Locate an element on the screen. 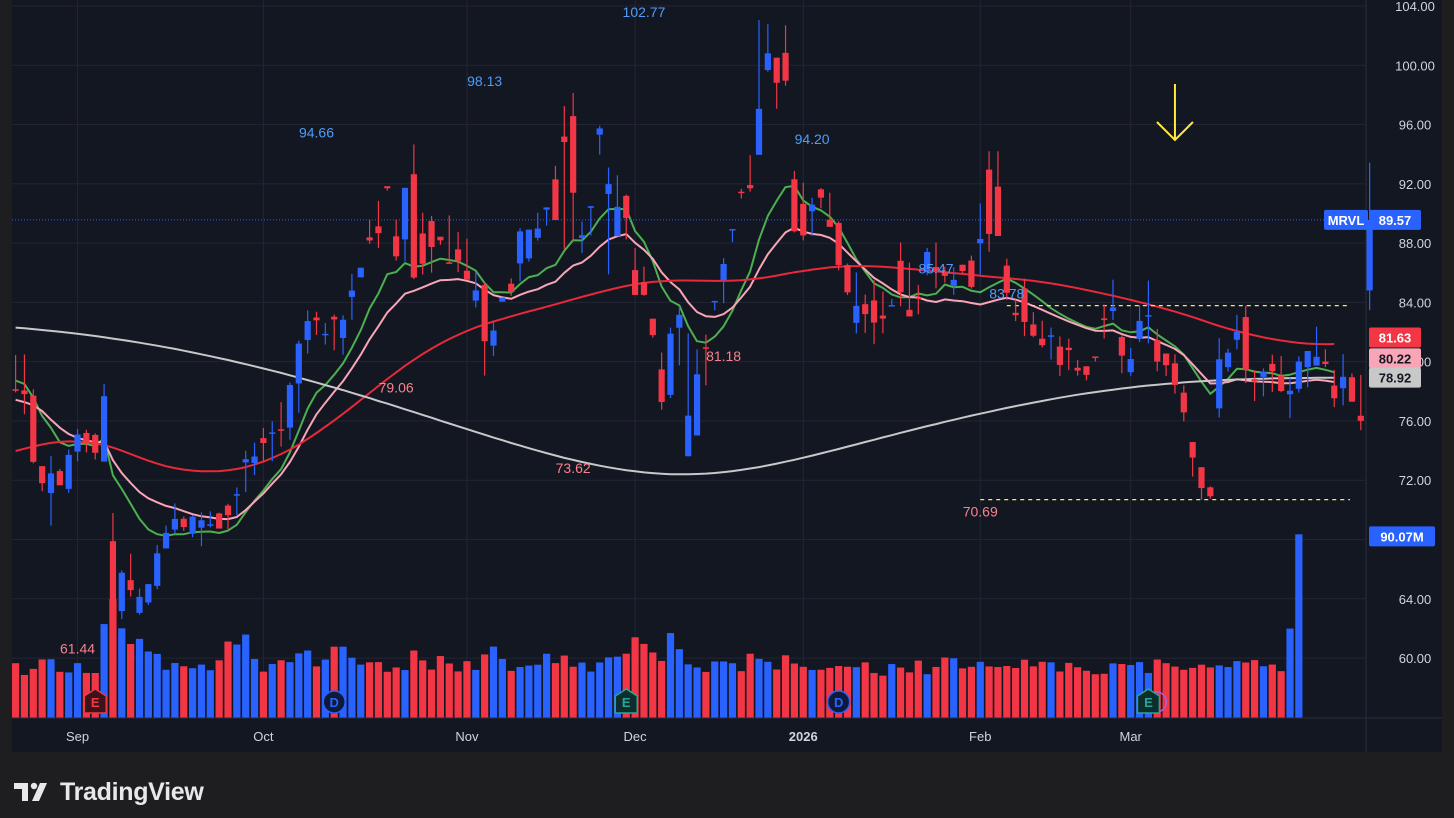  earnings-marker-shape is located at coordinates (1148, 701).